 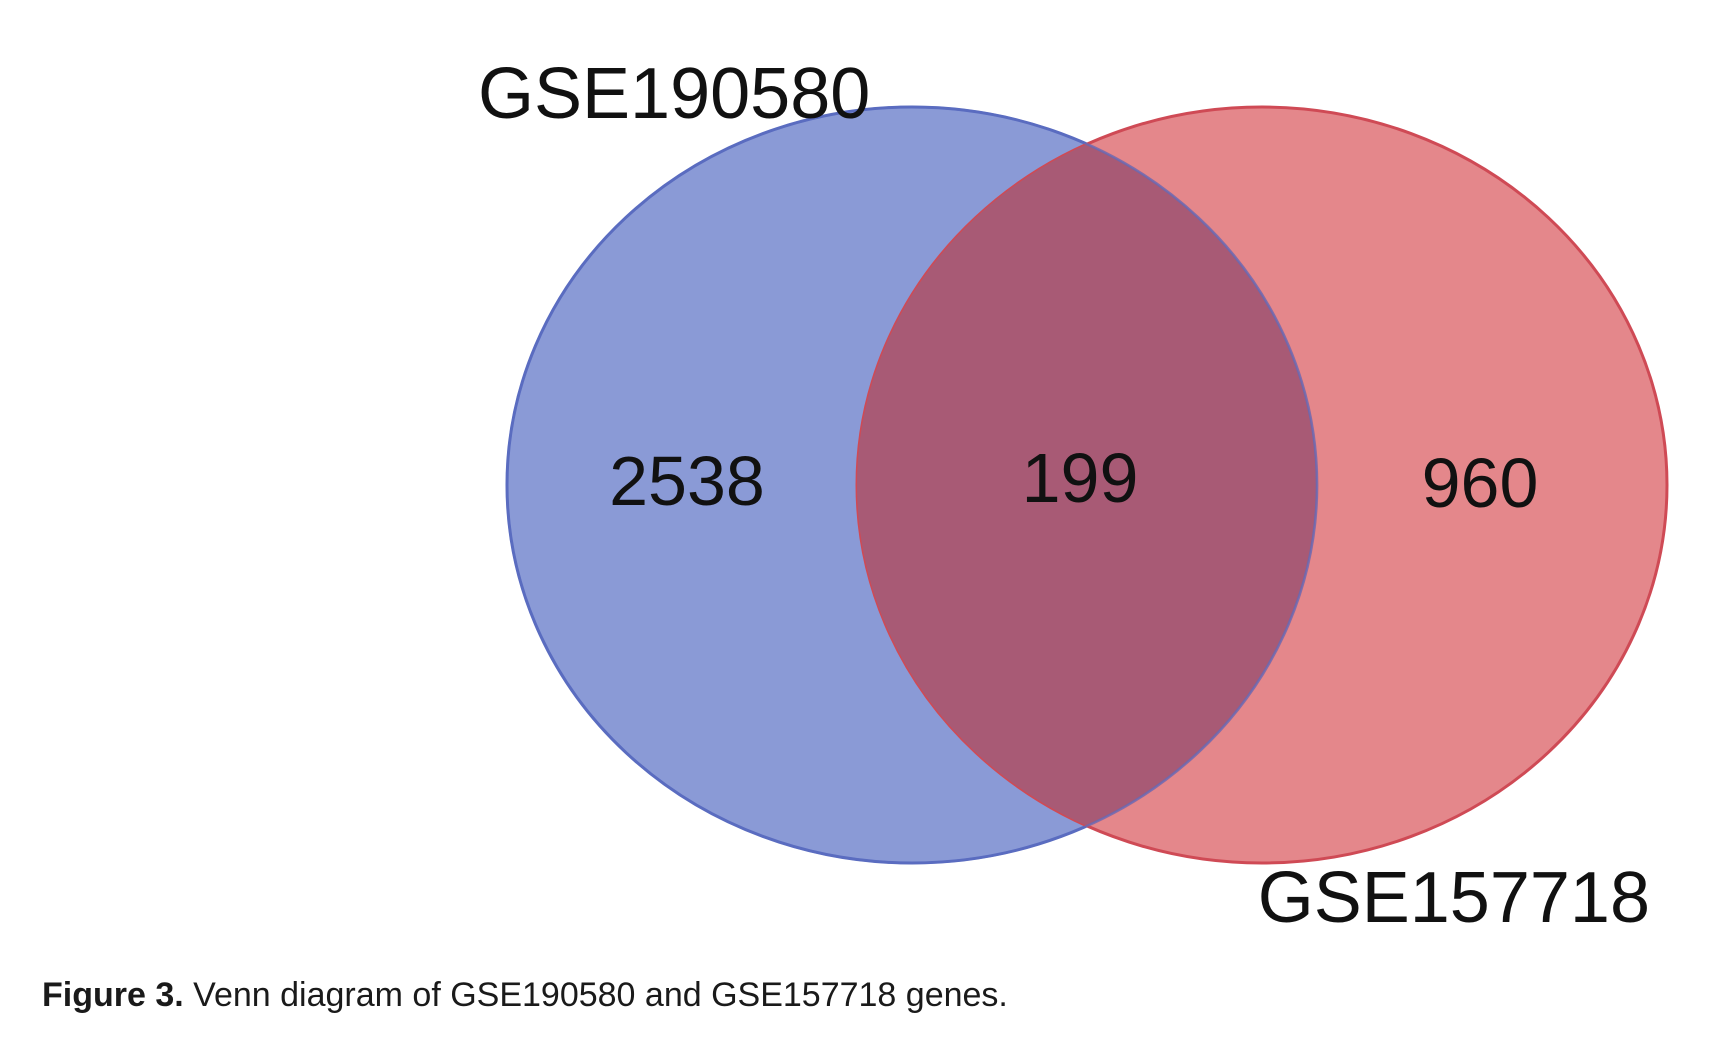 I want to click on region-count-right-only: 960, so click(x=1480, y=483).